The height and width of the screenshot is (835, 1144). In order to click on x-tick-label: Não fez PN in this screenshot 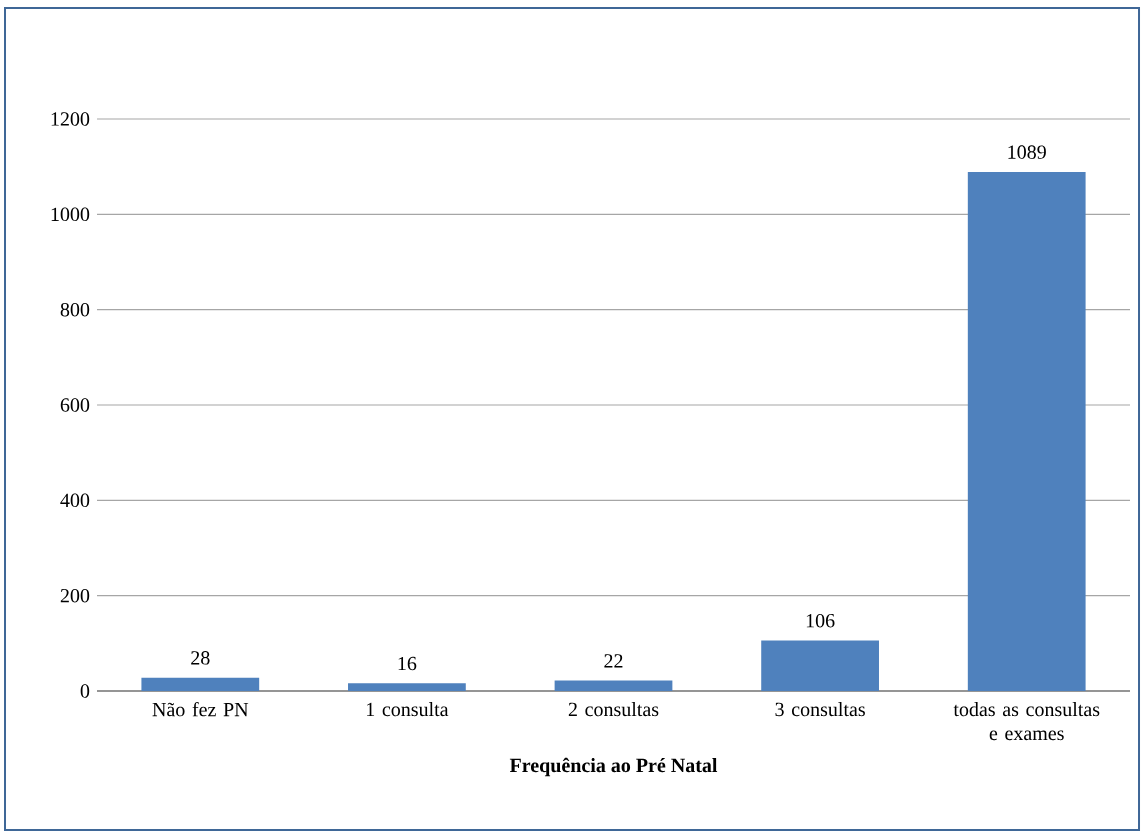, I will do `click(200, 709)`.